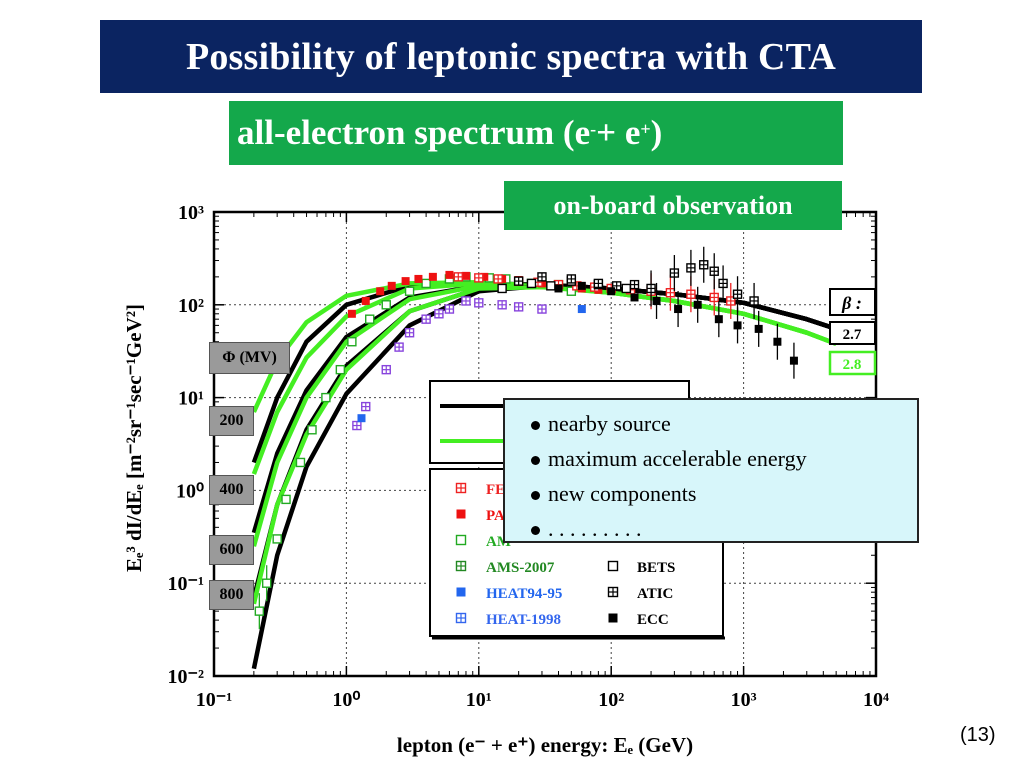 The height and width of the screenshot is (768, 1024). I want to click on y-tick-label: 10⁰, so click(190, 491).